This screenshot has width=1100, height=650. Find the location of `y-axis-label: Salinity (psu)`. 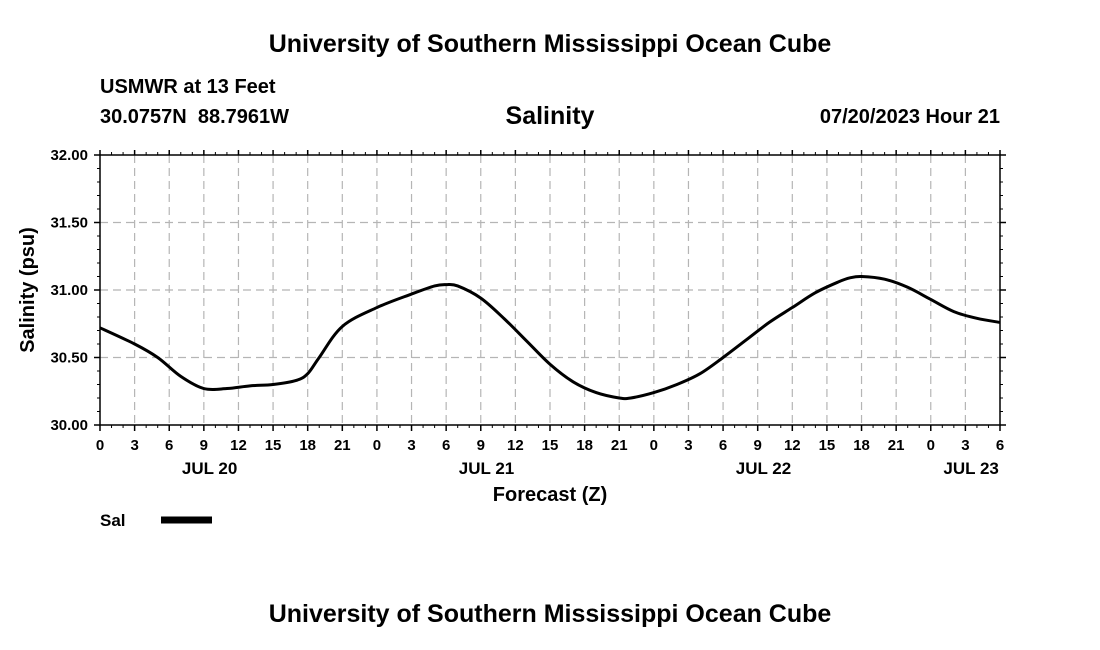

y-axis-label: Salinity (psu) is located at coordinates (28, 290).